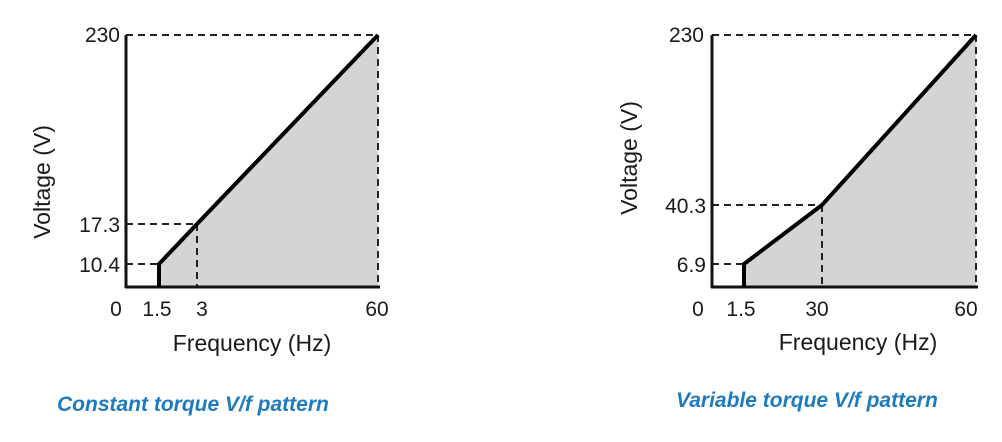 Image resolution: width=1002 pixels, height=442 pixels. Describe the element at coordinates (691, 265) in the screenshot. I see `y-tick-6-9: 6.9` at that location.